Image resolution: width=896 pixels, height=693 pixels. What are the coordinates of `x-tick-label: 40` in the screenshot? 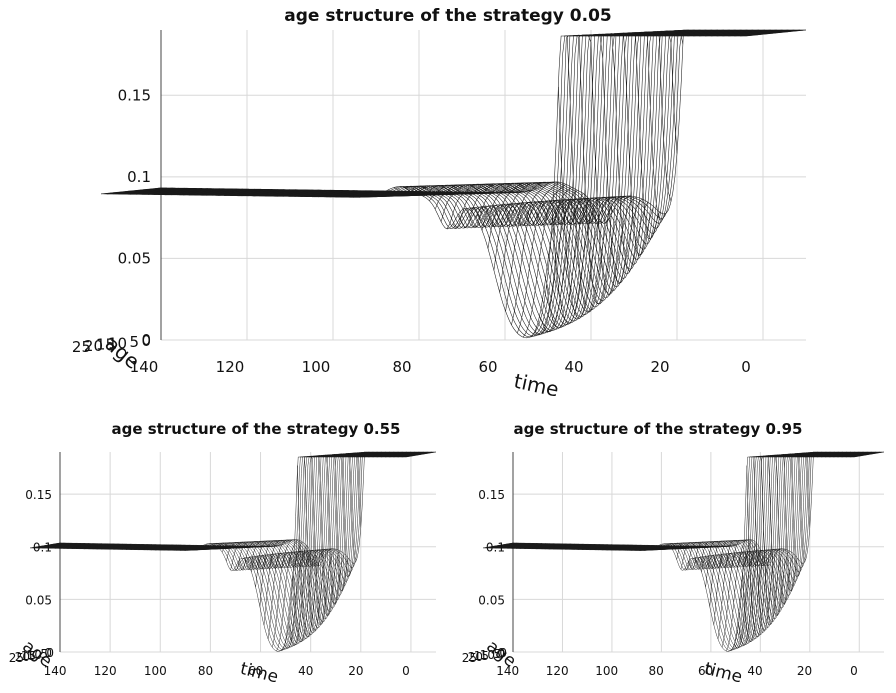 It's located at (573, 367).